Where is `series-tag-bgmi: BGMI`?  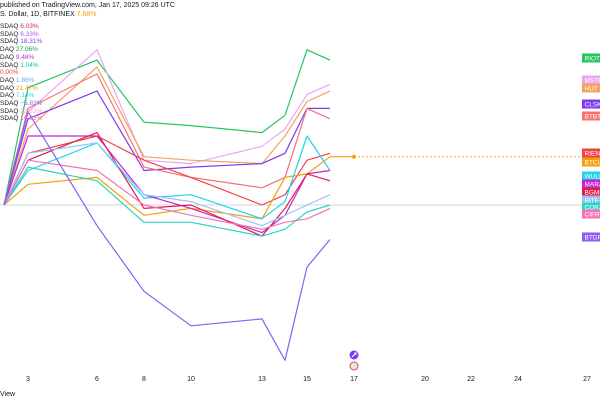 series-tag-bgmi: BGMI is located at coordinates (592, 193).